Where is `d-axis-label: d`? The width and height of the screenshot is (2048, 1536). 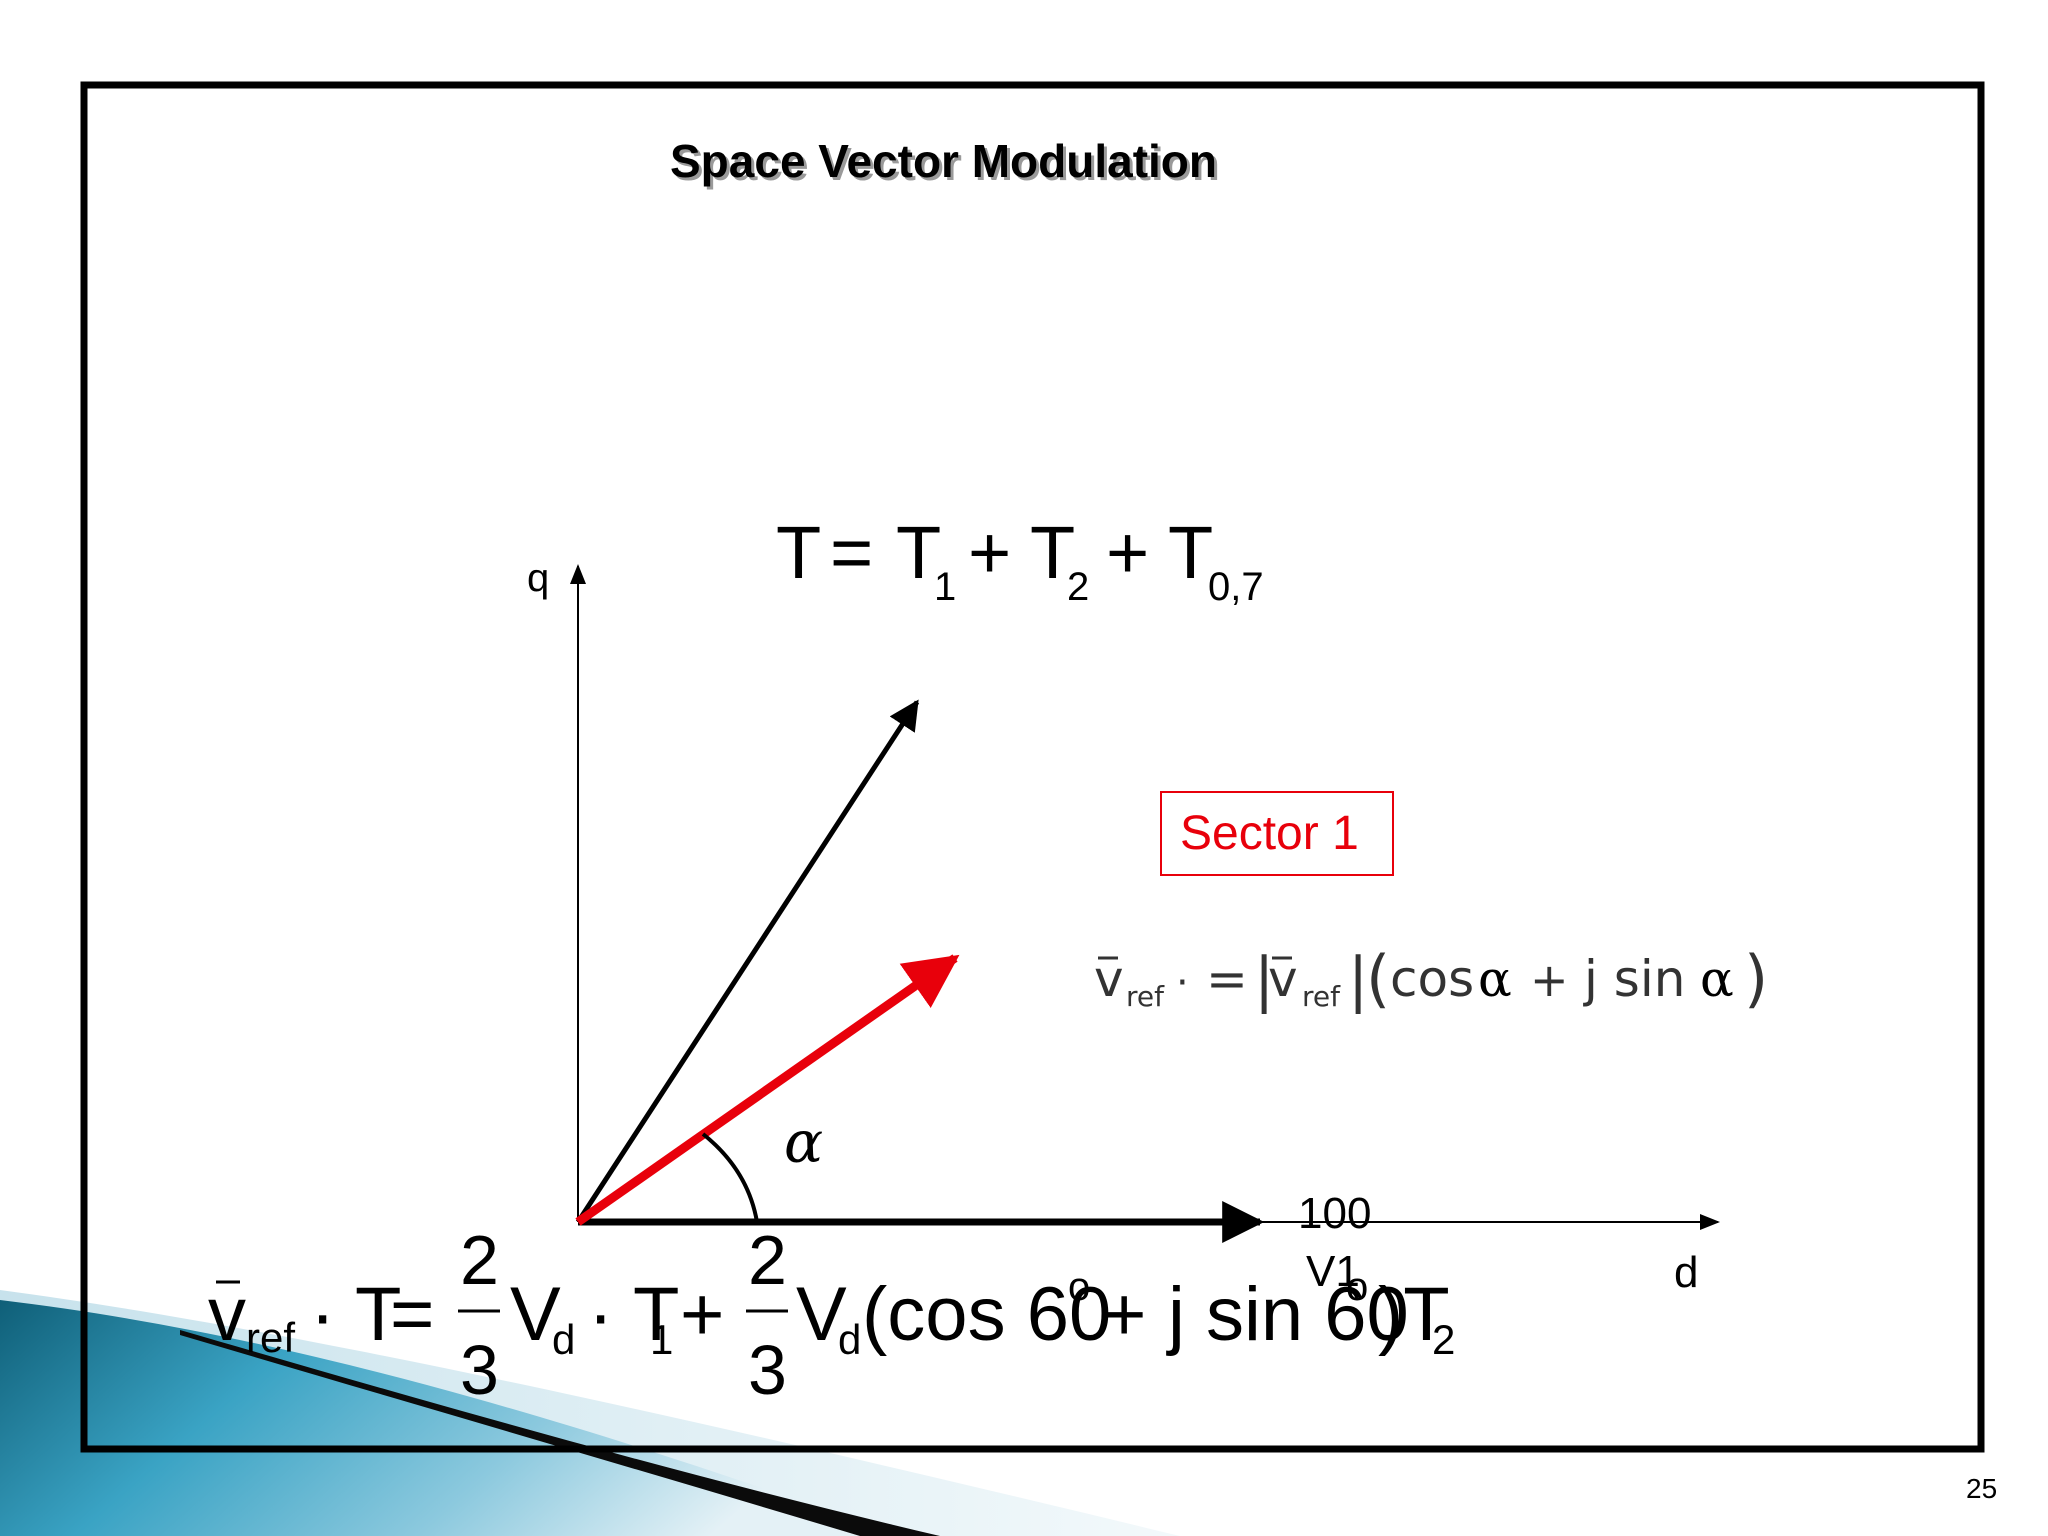
d-axis-label: d is located at coordinates (1686, 1272).